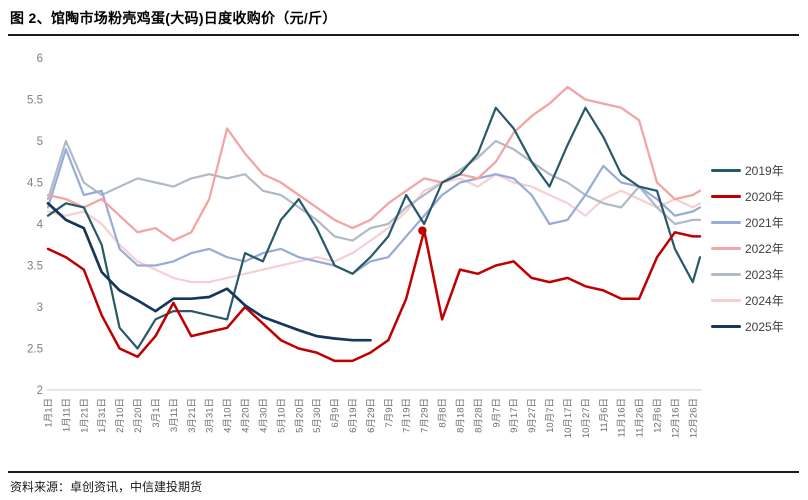  What do you see at coordinates (403, 472) in the screenshot?
I see `footer-divider` at bounding box center [403, 472].